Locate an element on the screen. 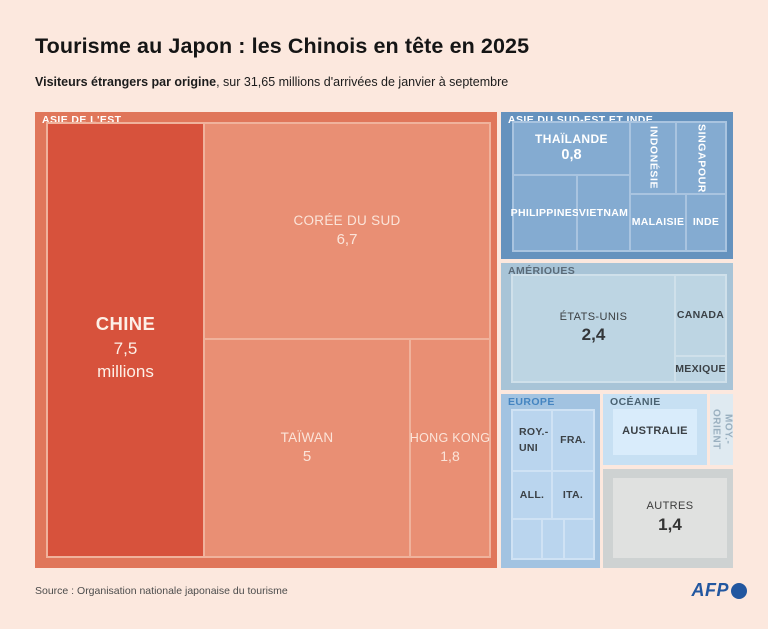 The image size is (768, 629). cell-philippines: PHILIPPINES is located at coordinates (545, 213).